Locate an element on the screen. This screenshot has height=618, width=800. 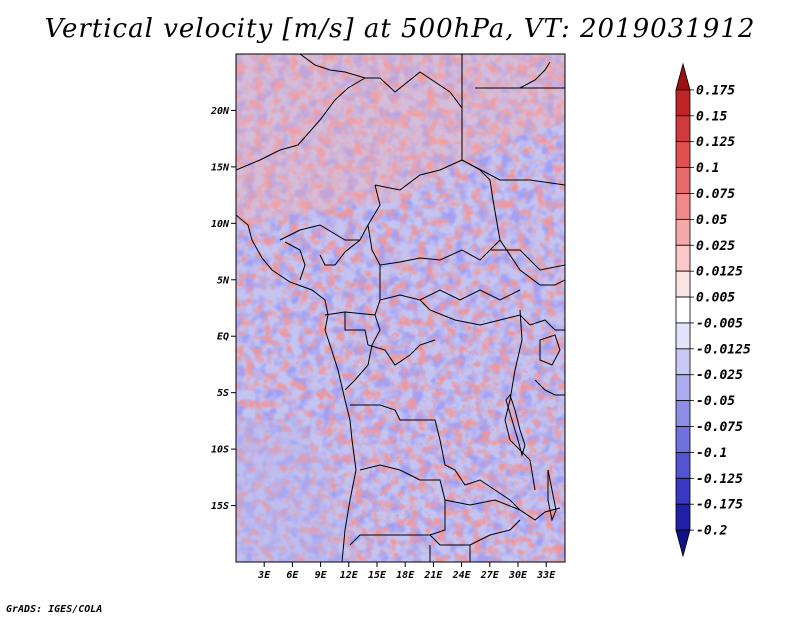
colorbar-label: -0.005 is located at coordinates (719, 323).